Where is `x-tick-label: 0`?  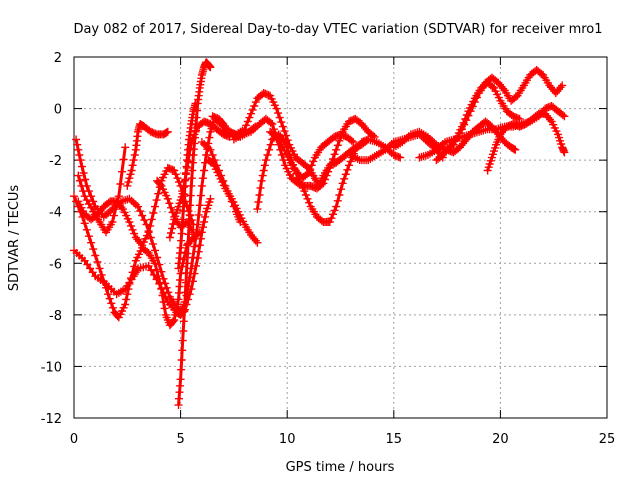
x-tick-label: 0 is located at coordinates (74, 439).